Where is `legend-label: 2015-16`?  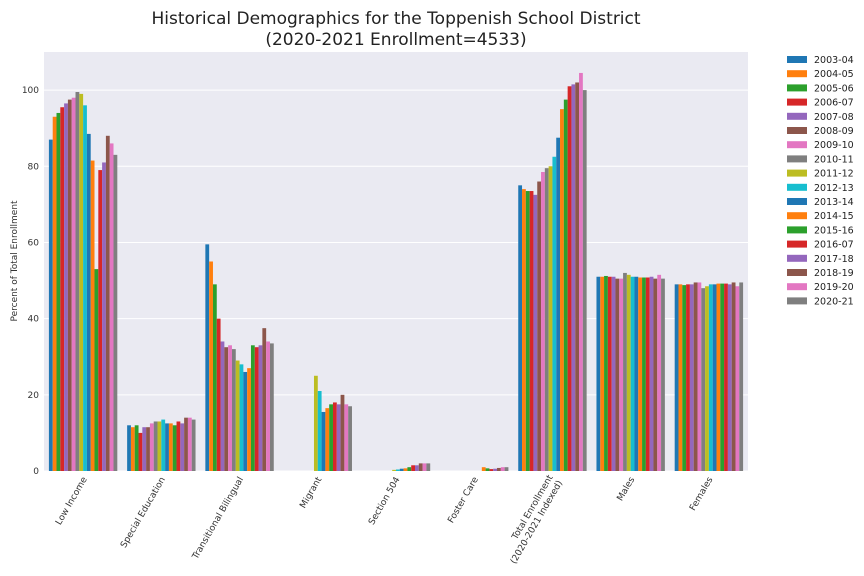 legend-label: 2015-16 is located at coordinates (834, 230).